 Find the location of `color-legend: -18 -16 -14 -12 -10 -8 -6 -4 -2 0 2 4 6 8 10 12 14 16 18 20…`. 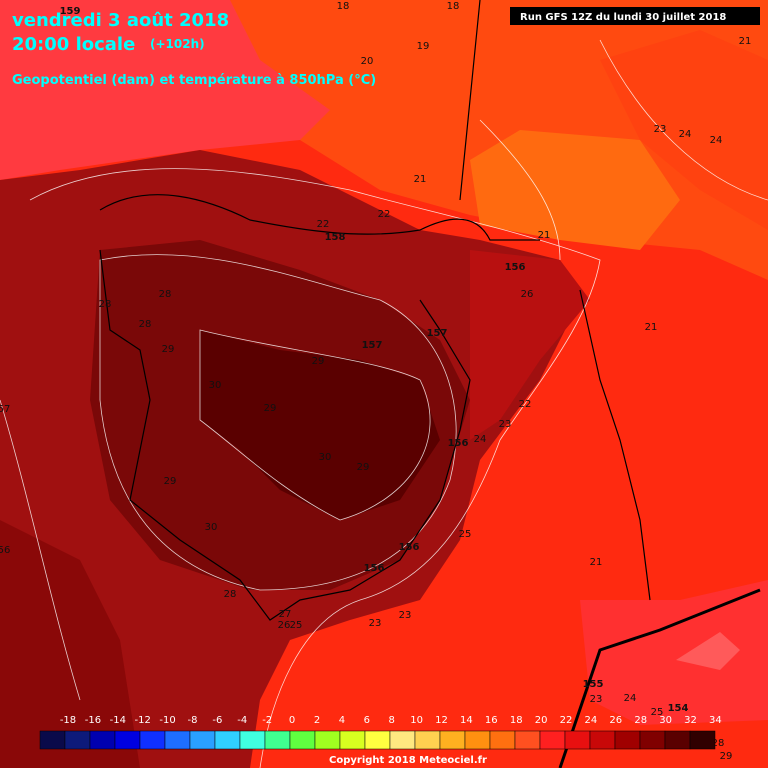

color-legend: -18 -16 -14 -12 -10 -8 -6 -4 -2 0 2 4 6 8 10 12 14 16 18 20… is located at coordinates (380, 732).